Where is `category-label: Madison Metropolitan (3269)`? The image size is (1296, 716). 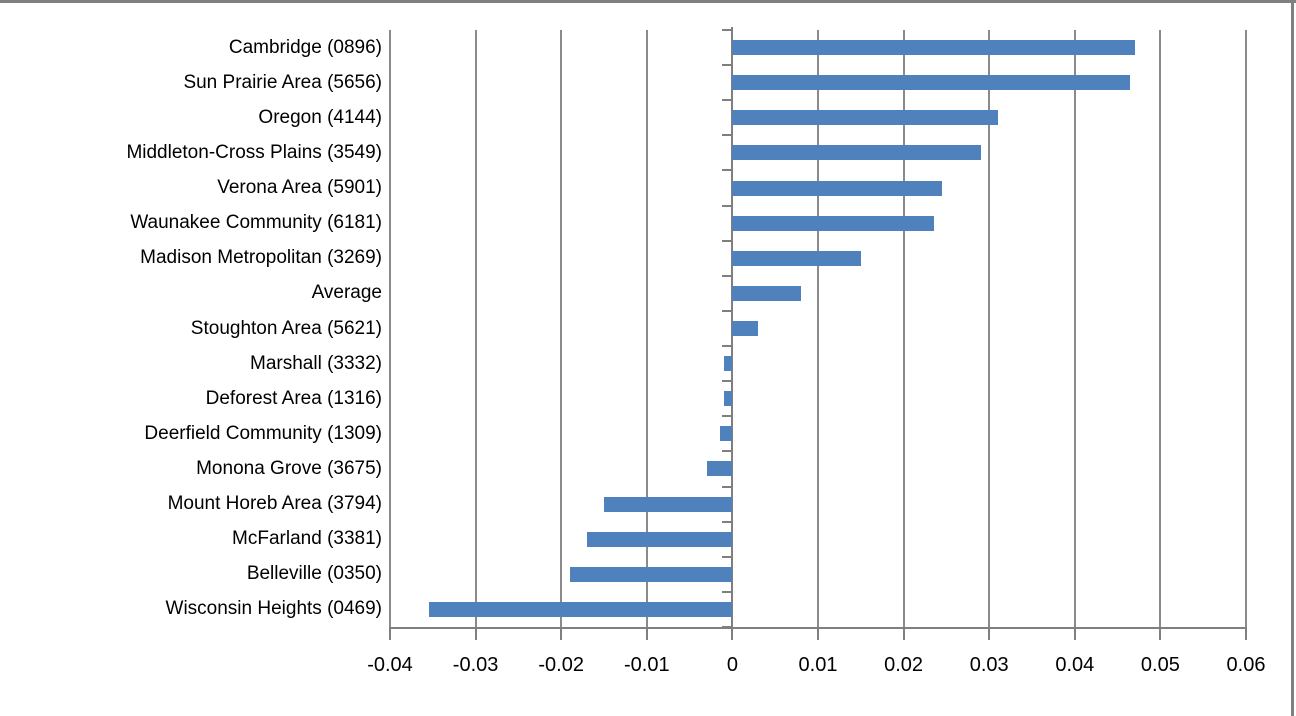
category-label: Madison Metropolitan (3269) is located at coordinates (261, 258).